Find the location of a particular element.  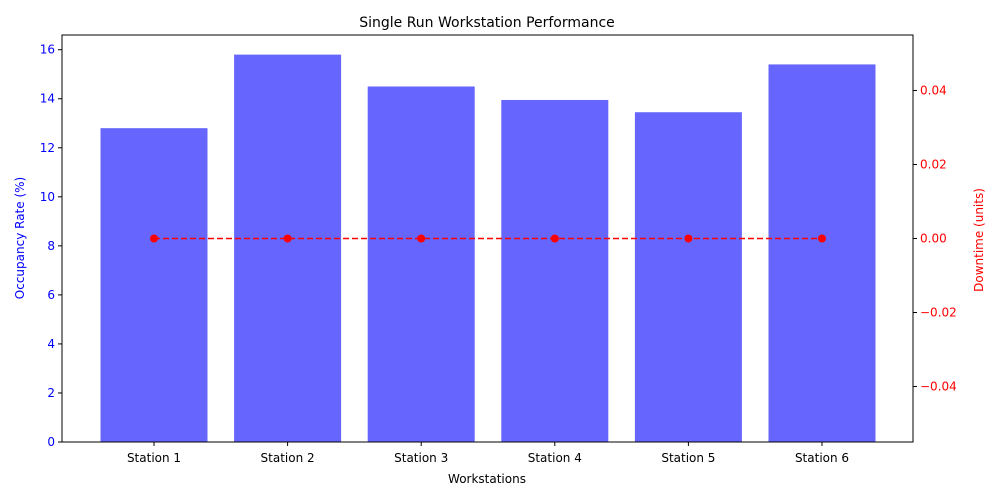

y-right-tick-label: 0.02 is located at coordinates (933, 165).